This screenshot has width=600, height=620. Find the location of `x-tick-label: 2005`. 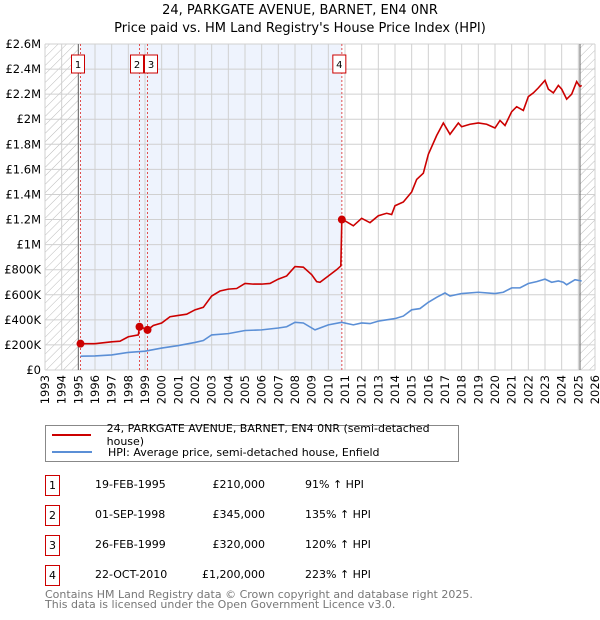

x-tick-label: 2005 is located at coordinates (245, 389).